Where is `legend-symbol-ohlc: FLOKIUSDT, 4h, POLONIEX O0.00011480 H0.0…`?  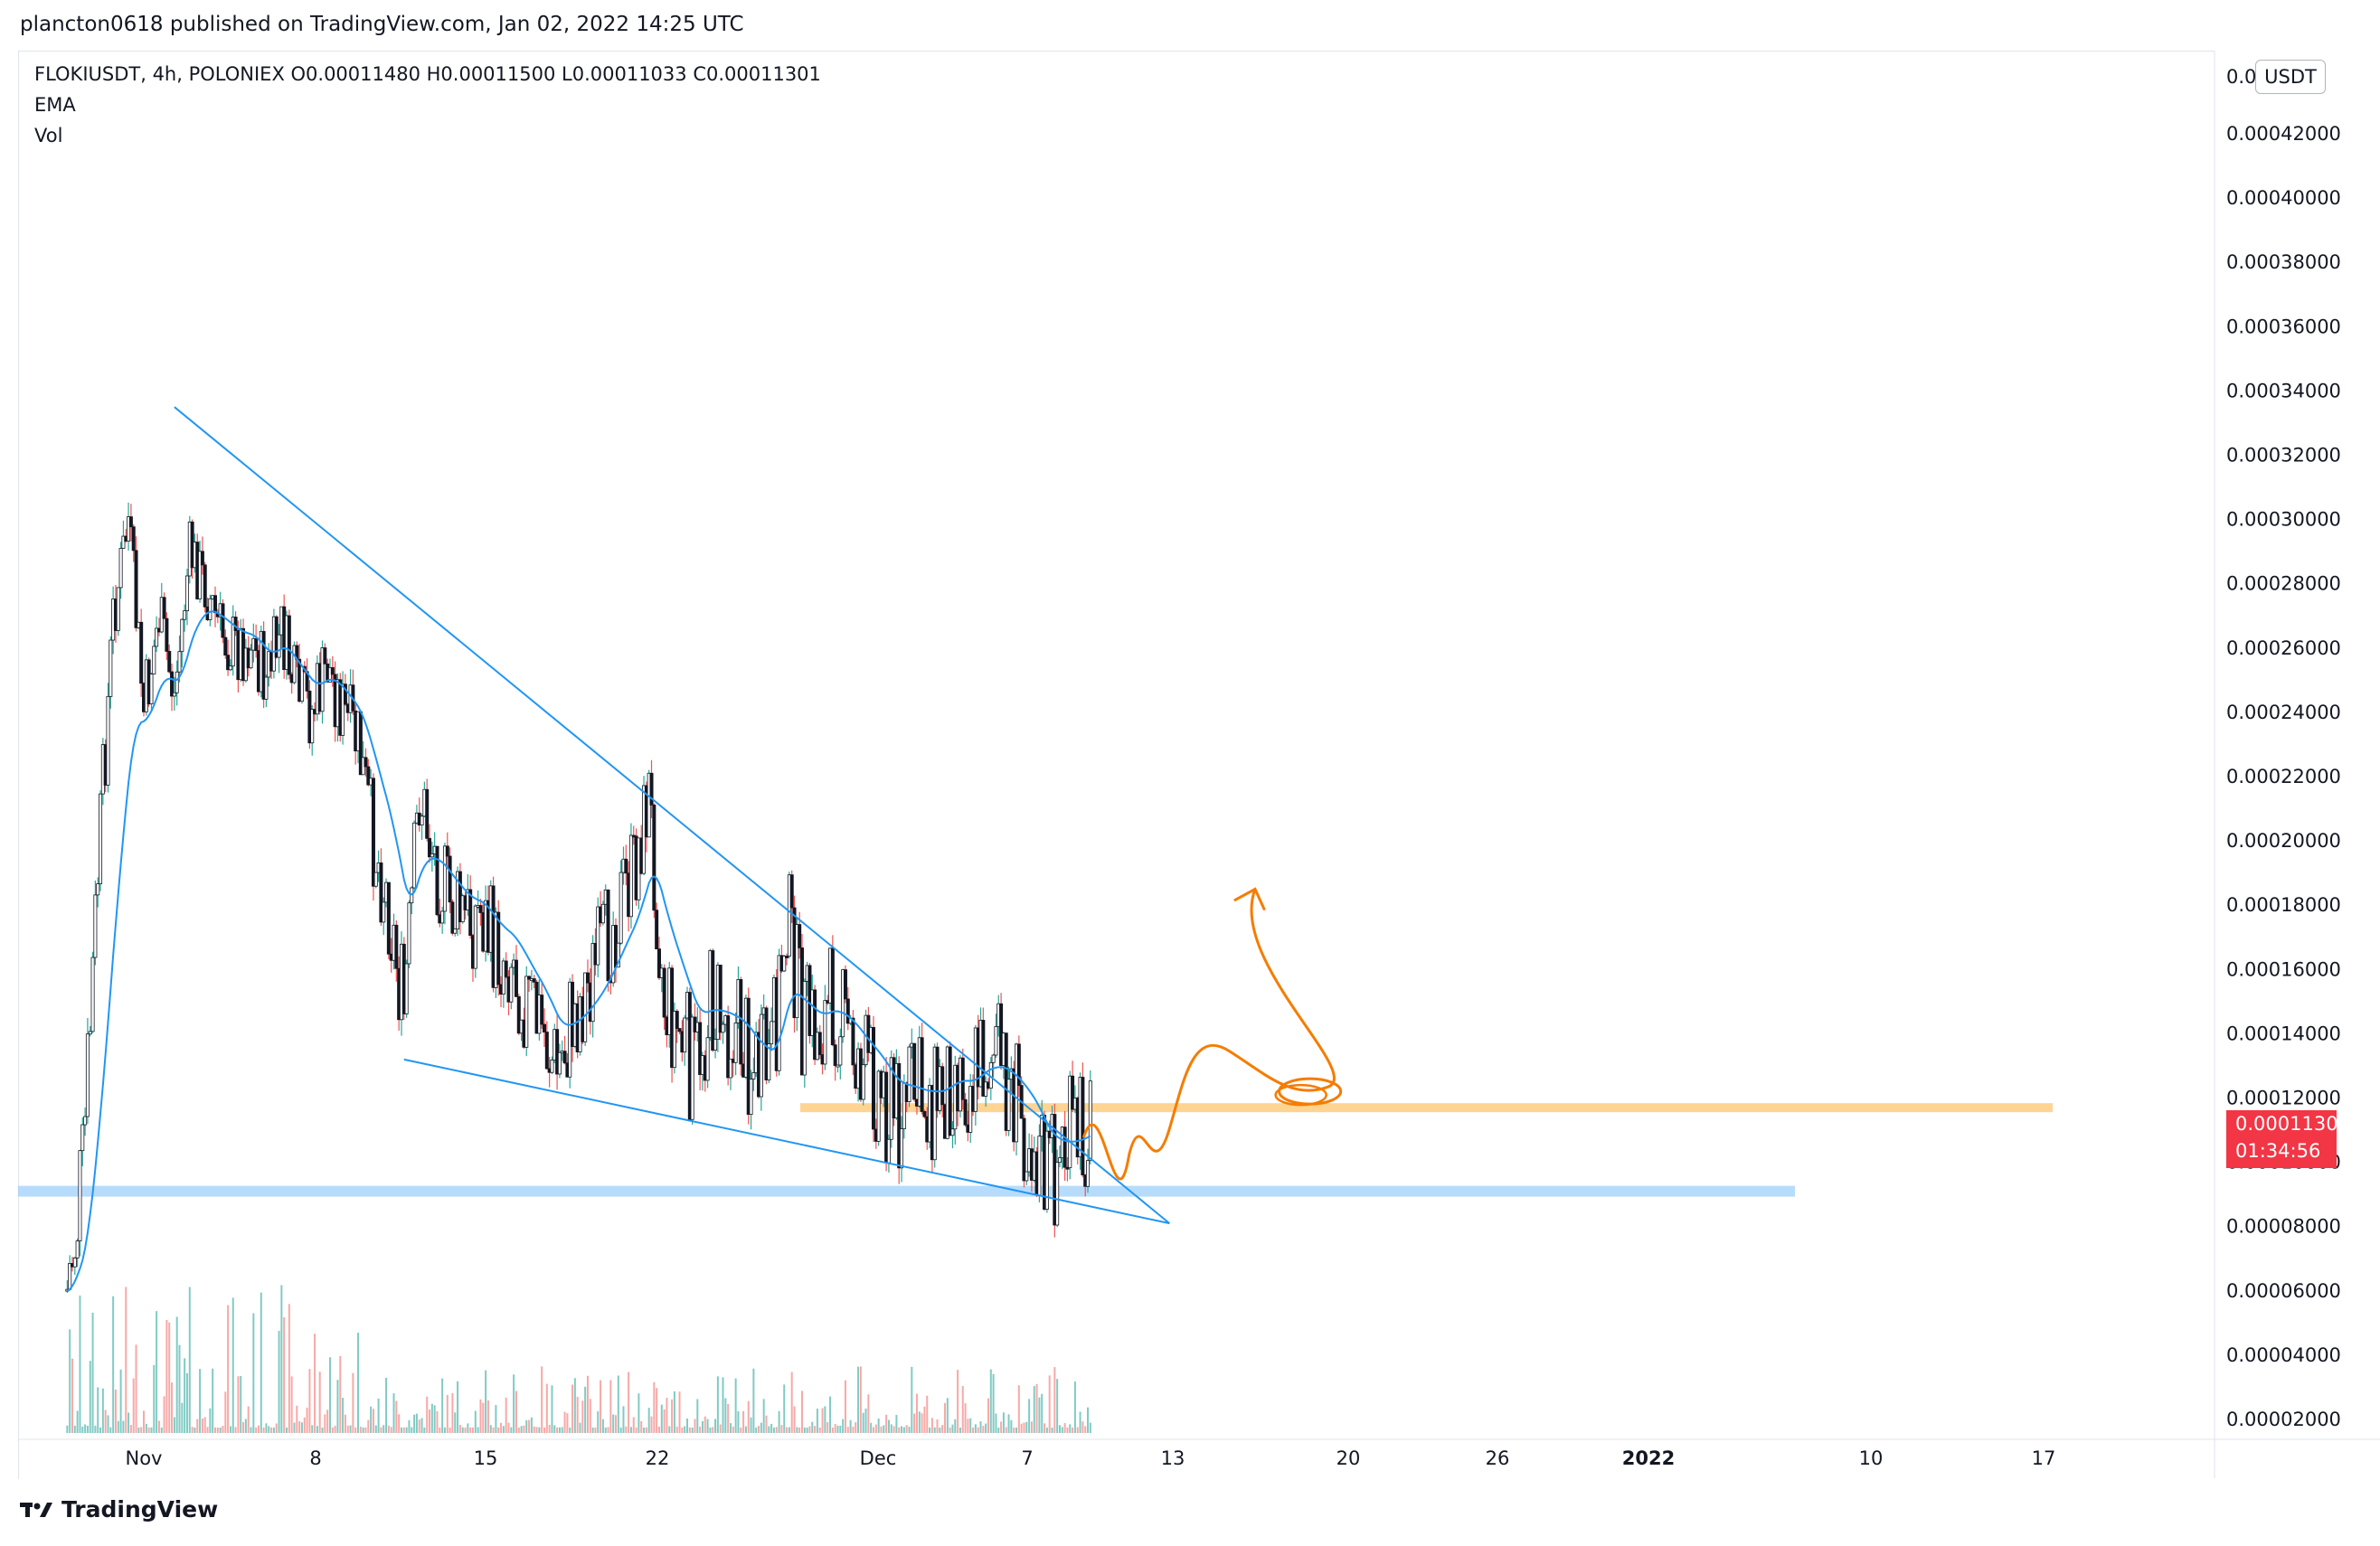
legend-symbol-ohlc: FLOKIUSDT, 4h, POLONIEX O0.00011480 H0.0… is located at coordinates (428, 74).